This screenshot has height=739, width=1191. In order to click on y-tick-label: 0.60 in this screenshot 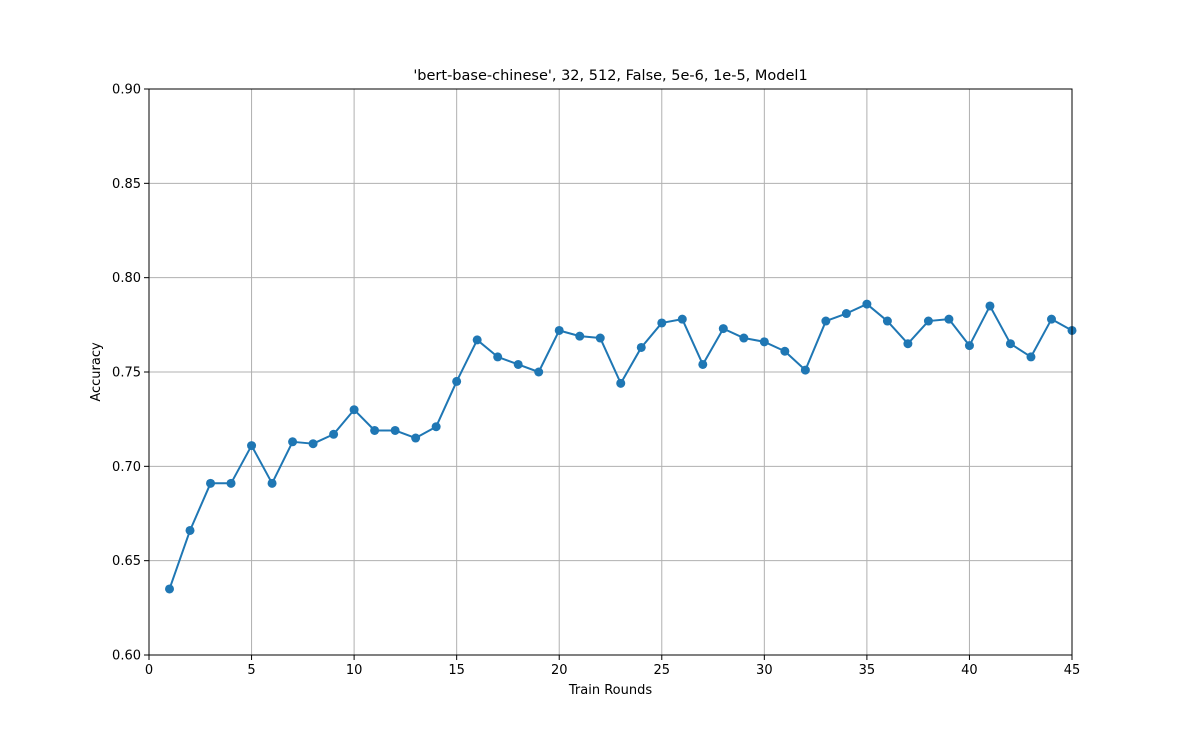, I will do `click(126, 656)`.